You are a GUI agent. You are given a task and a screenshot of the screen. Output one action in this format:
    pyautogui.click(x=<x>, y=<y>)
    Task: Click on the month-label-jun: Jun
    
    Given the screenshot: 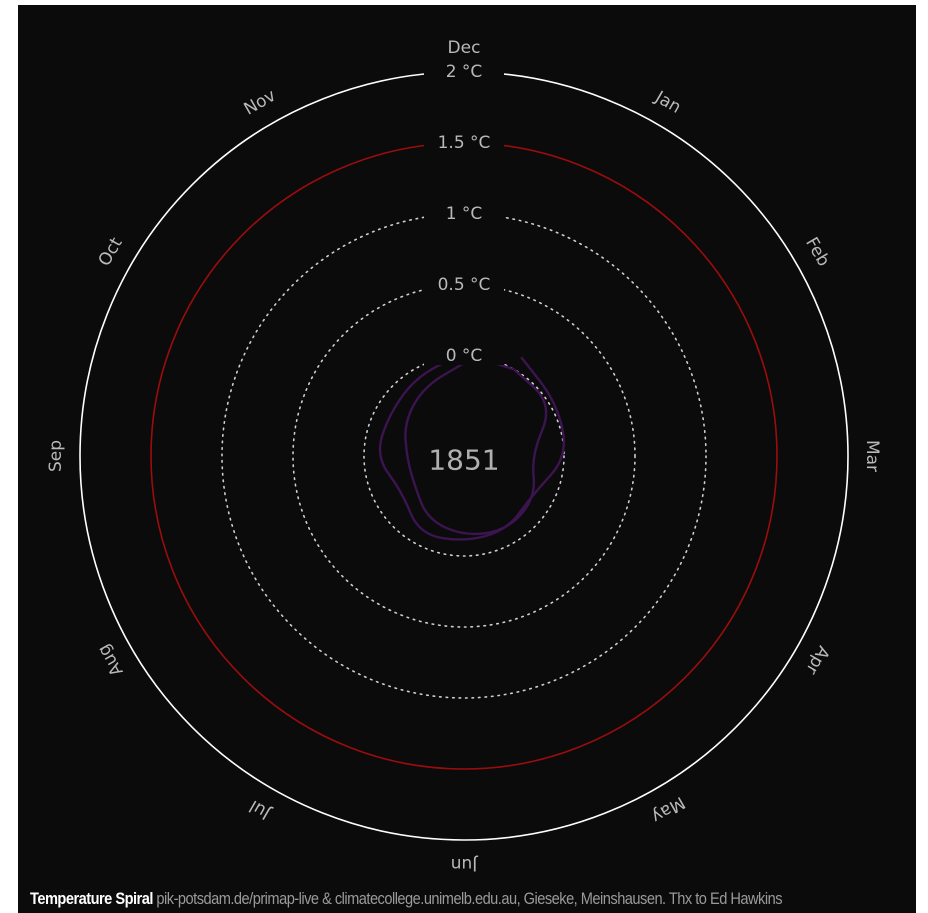 What is the action you would take?
    pyautogui.click(x=465, y=864)
    